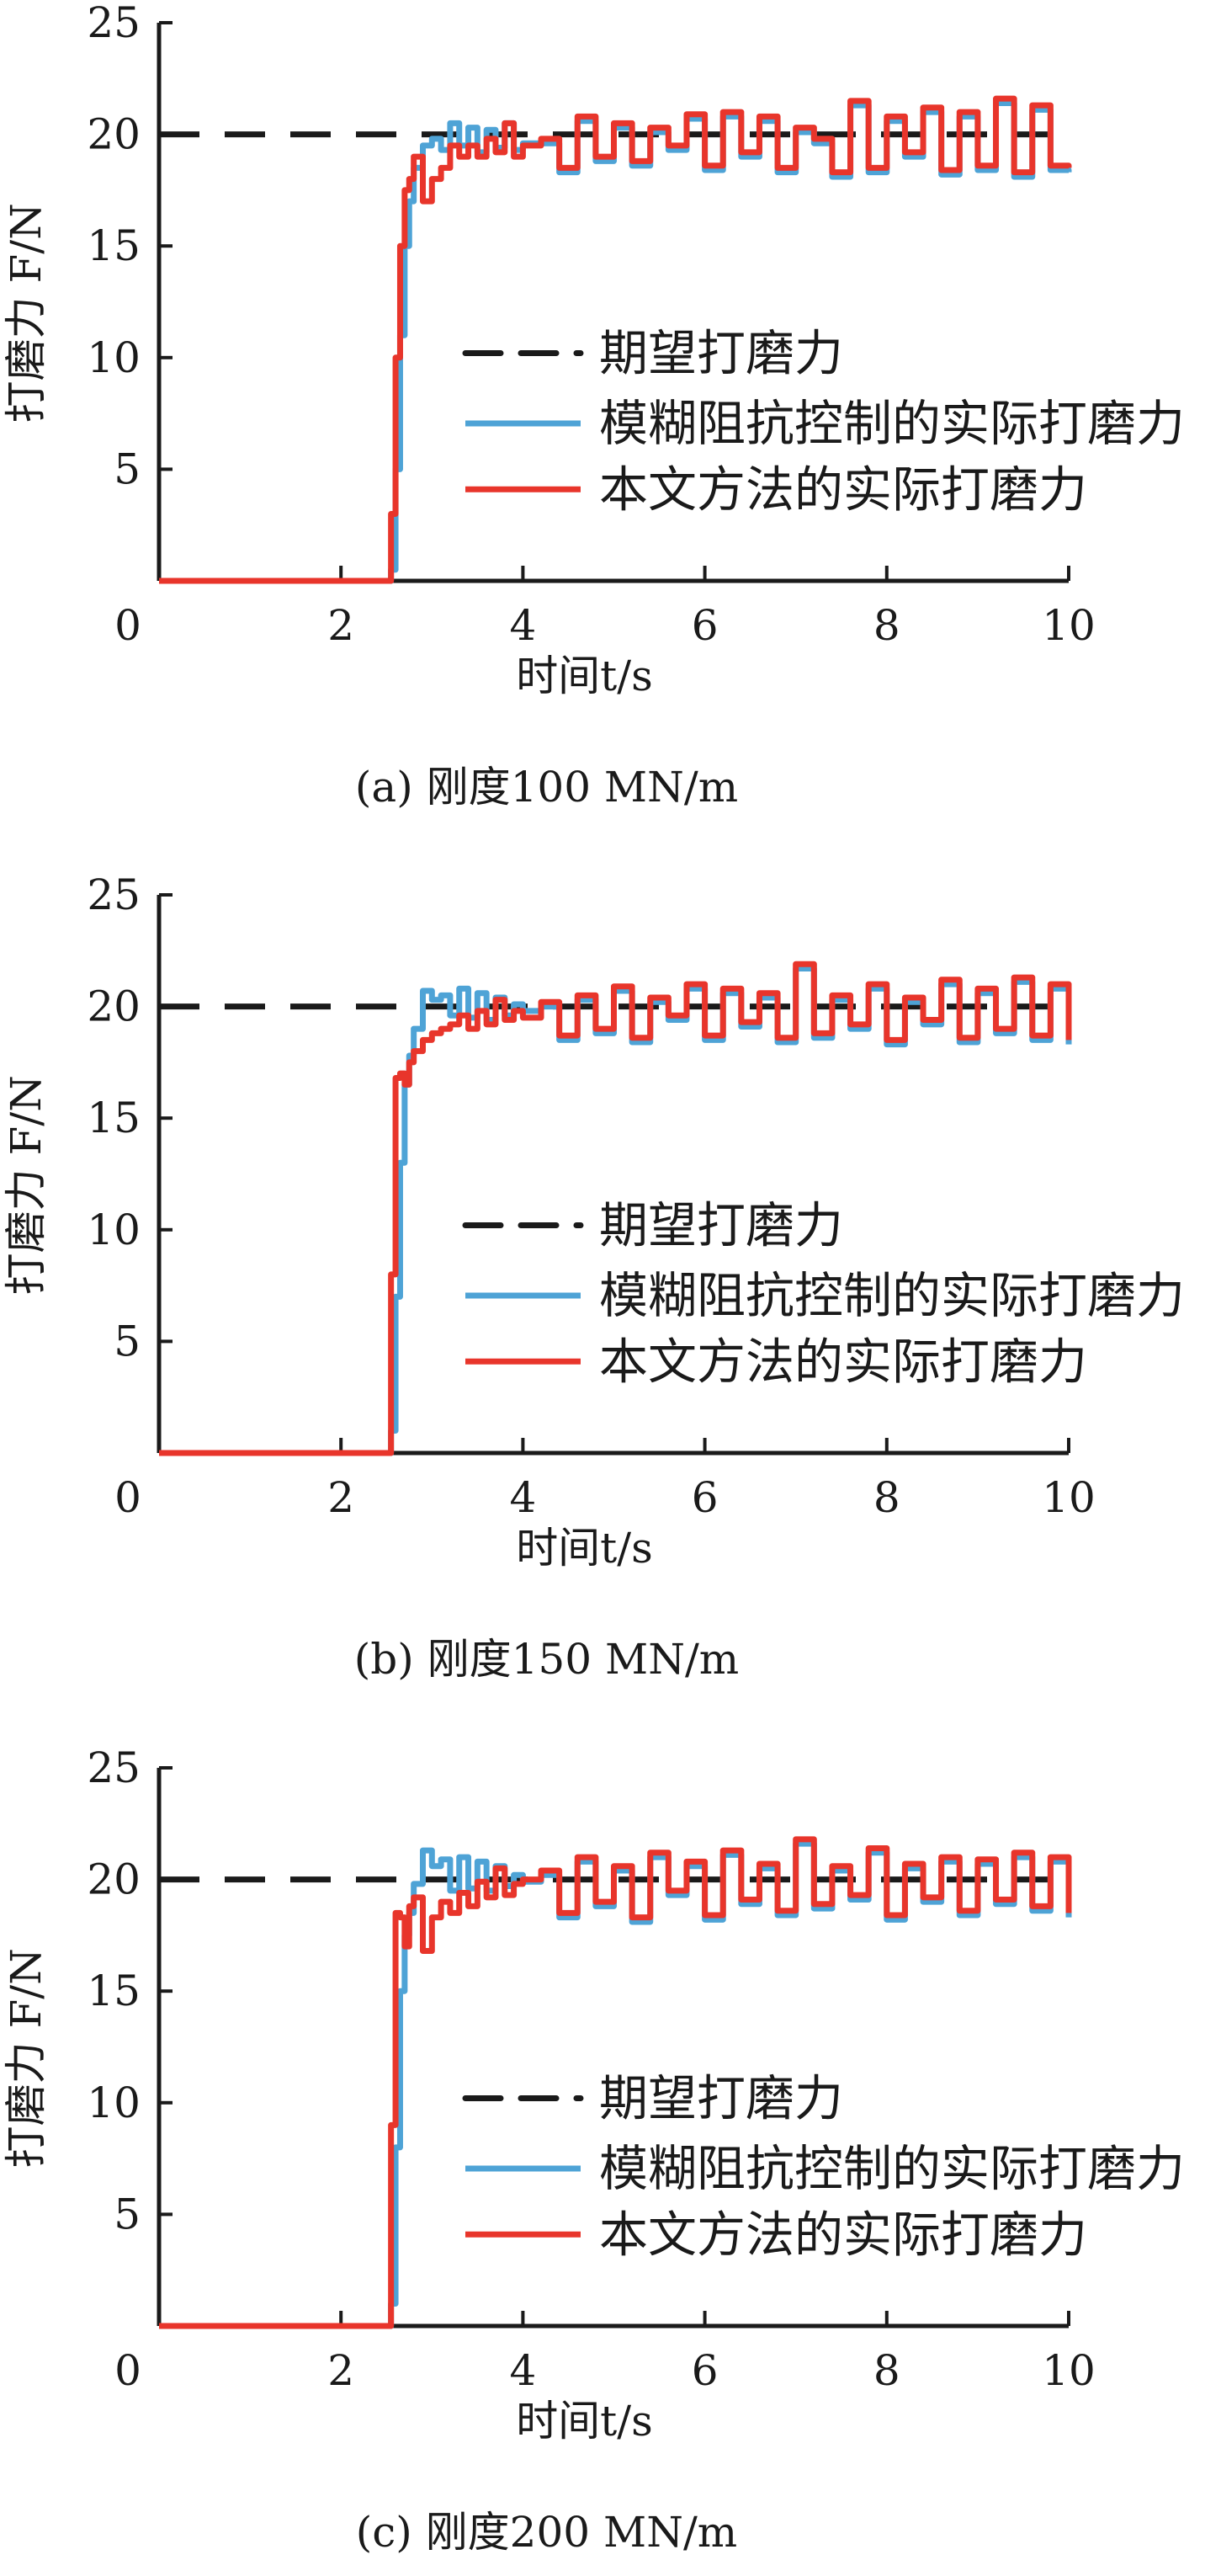  What do you see at coordinates (546, 2532) in the screenshot?
I see `chart-caption: (c) 刚度200 MN/m` at bounding box center [546, 2532].